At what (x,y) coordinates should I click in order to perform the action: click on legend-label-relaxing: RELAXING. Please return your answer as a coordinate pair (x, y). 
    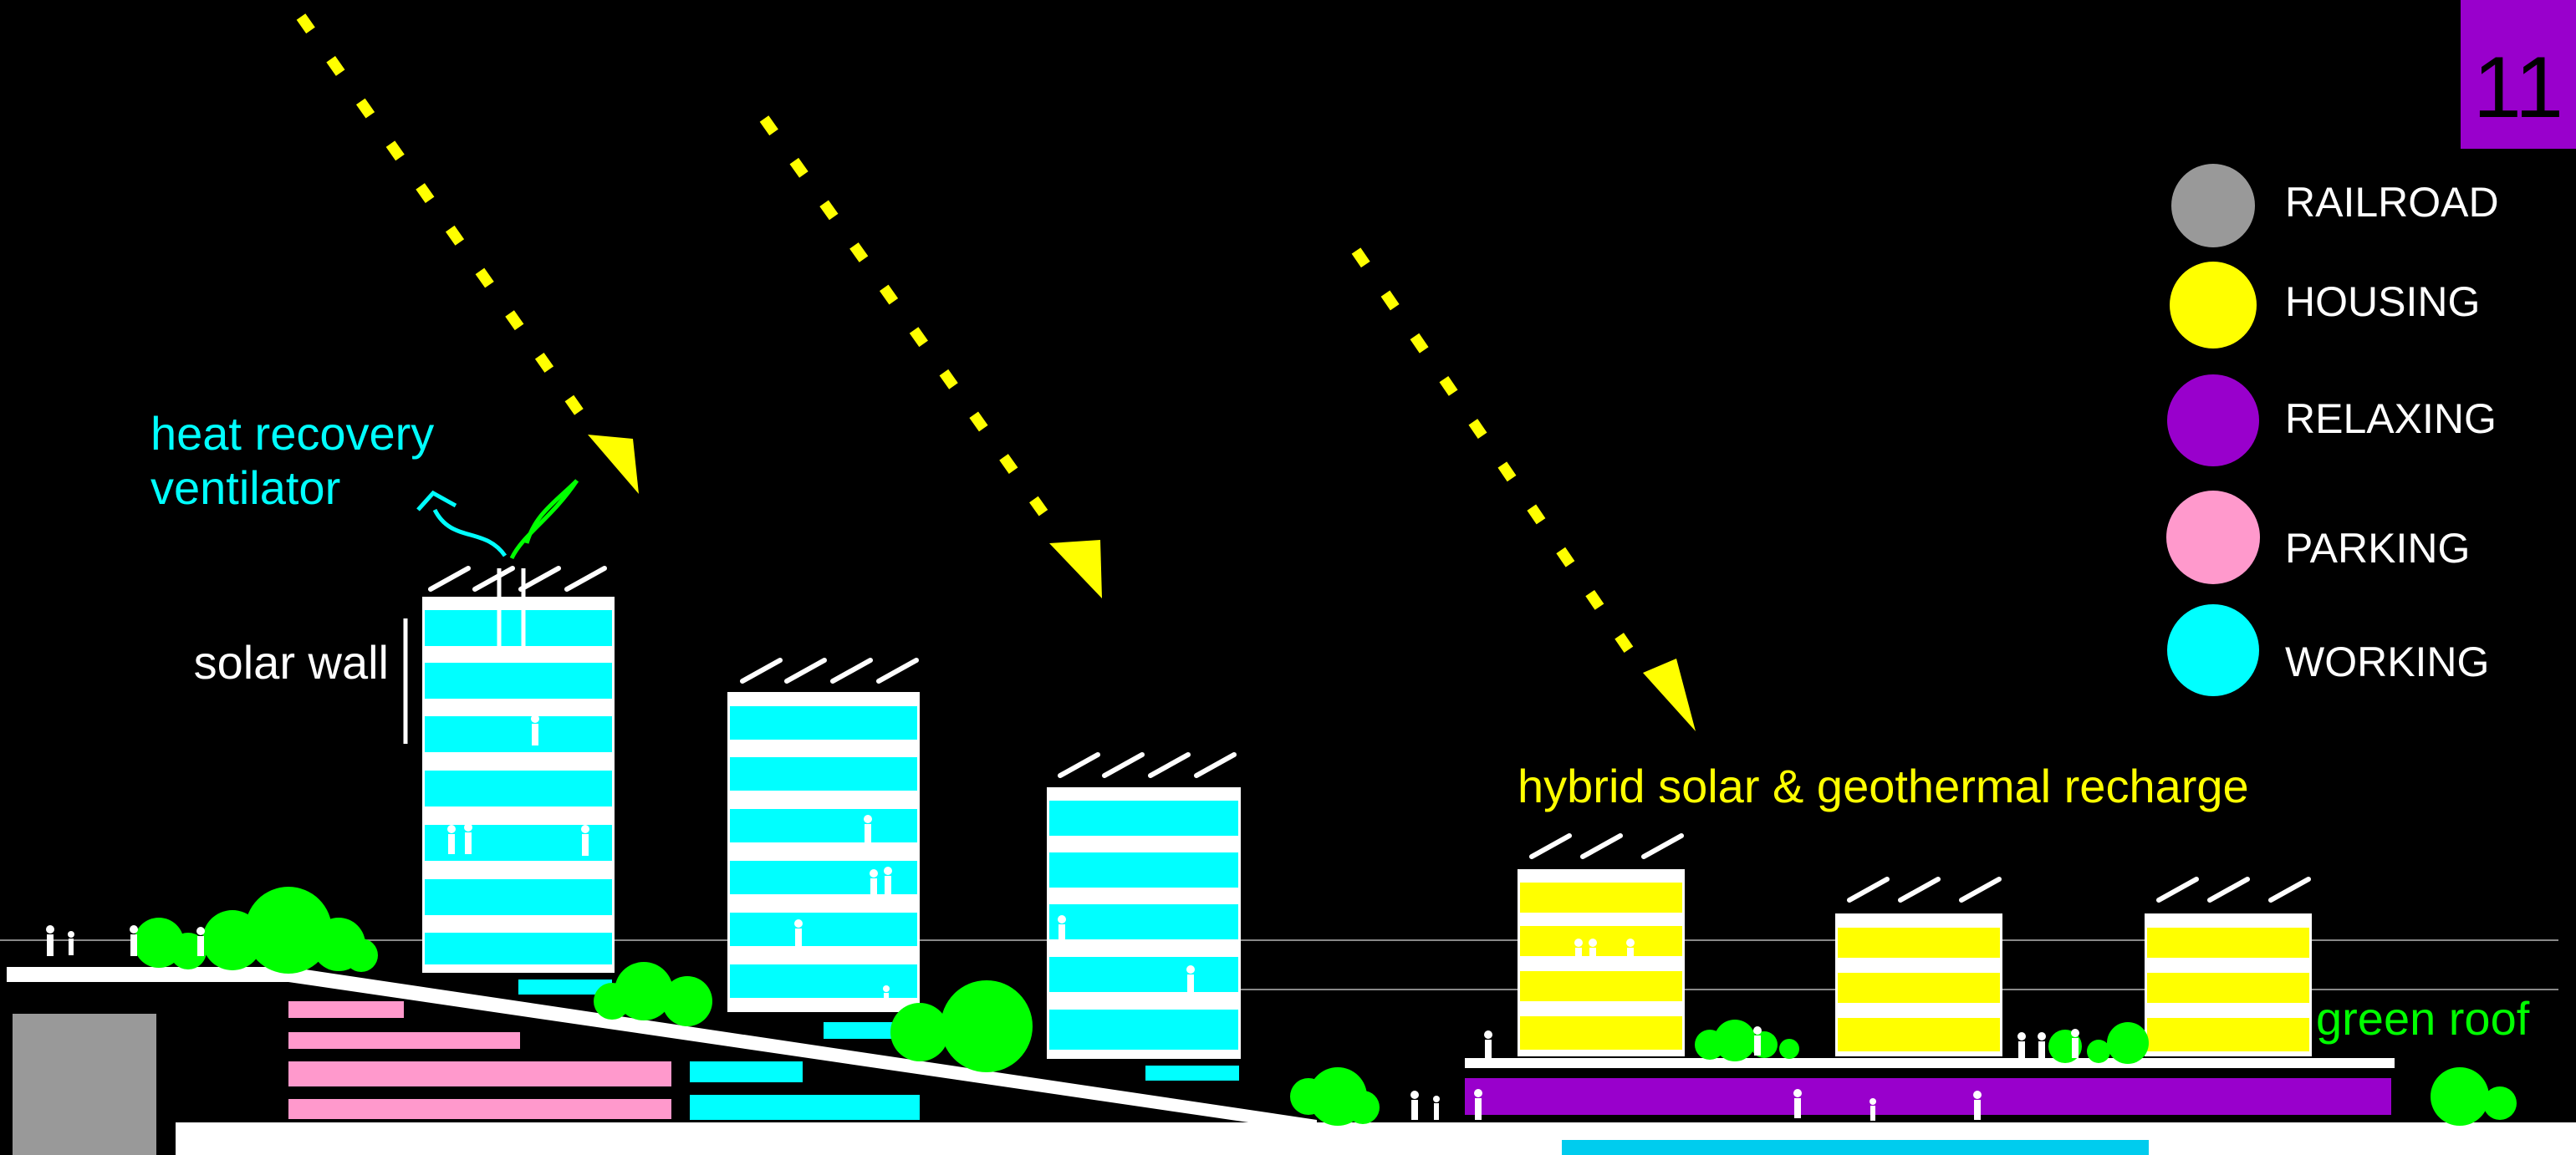
    Looking at the image, I should click on (2391, 418).